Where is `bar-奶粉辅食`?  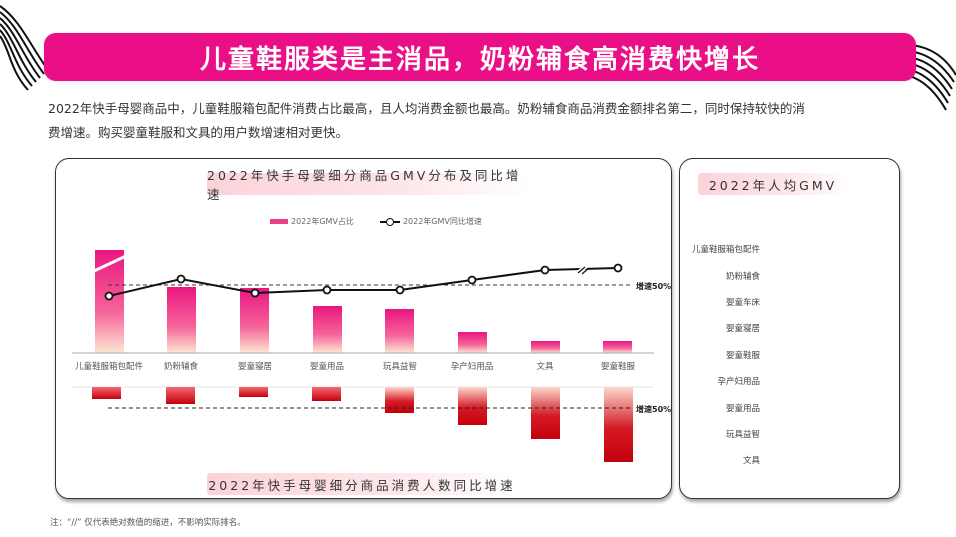
bar-奶粉辅食 is located at coordinates (181, 320).